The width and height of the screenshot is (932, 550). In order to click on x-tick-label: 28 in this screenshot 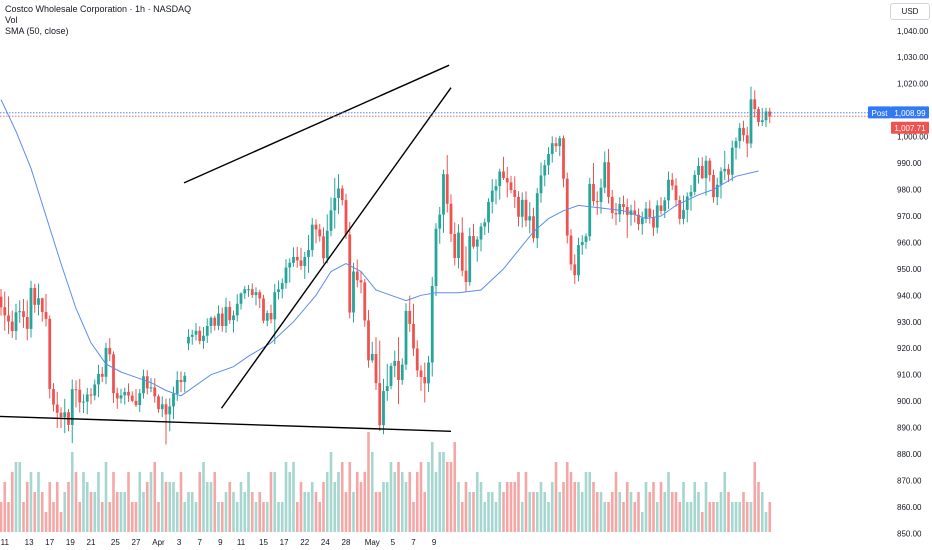, I will do `click(346, 542)`.